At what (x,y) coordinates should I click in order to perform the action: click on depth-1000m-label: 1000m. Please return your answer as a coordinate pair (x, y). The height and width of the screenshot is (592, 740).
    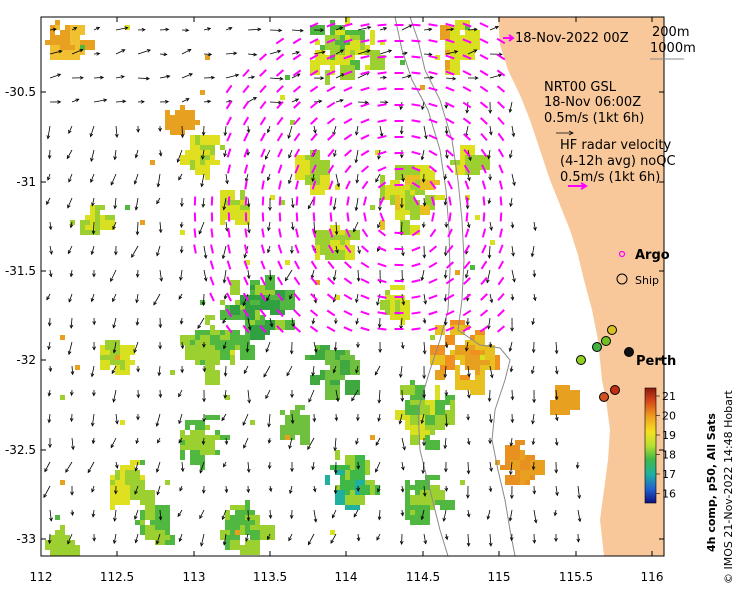
    Looking at the image, I should click on (673, 48).